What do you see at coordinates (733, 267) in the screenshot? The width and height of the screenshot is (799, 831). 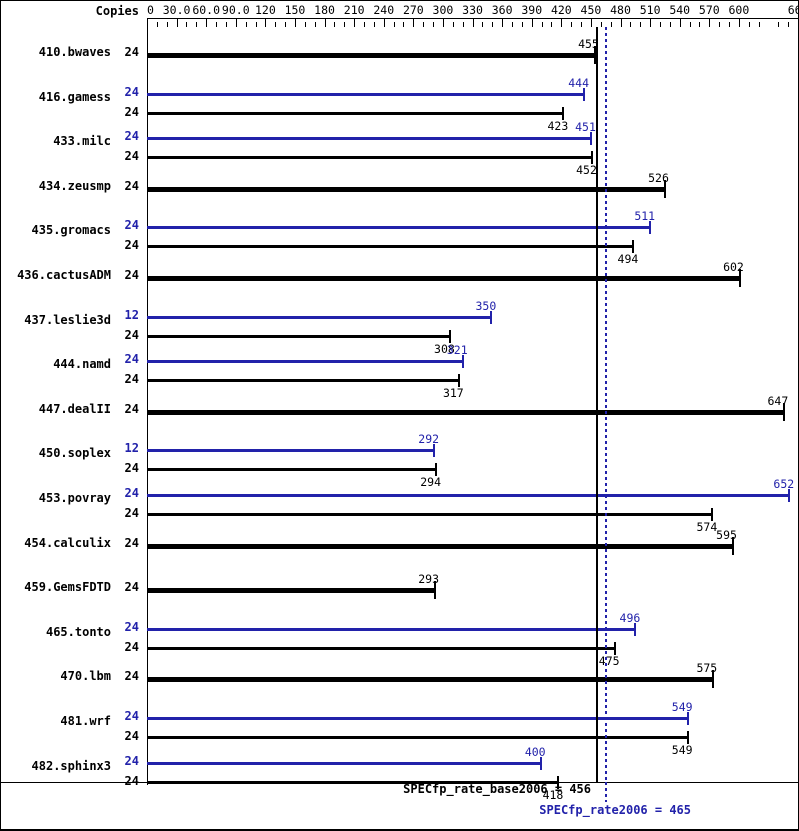 I see `bar-value-label: 602` at bounding box center [733, 267].